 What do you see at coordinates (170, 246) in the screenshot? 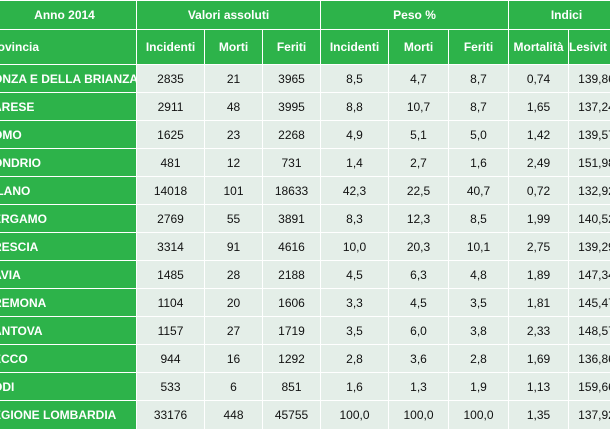
I see `value-cell: 3314` at bounding box center [170, 246].